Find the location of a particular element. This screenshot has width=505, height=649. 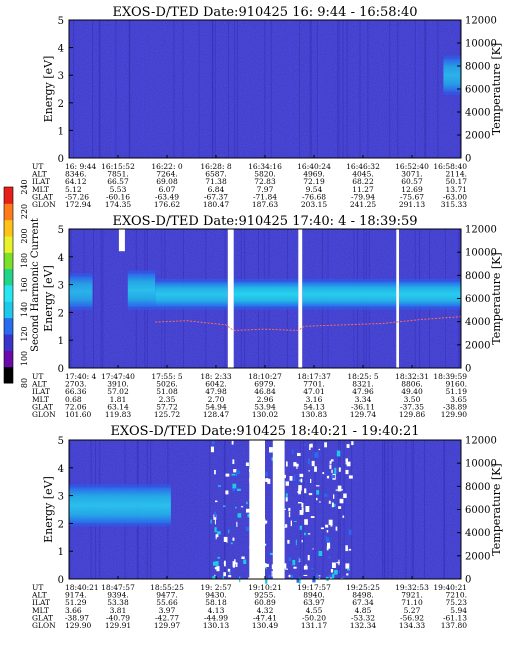

table-cell: 129.74 is located at coordinates (363, 414).